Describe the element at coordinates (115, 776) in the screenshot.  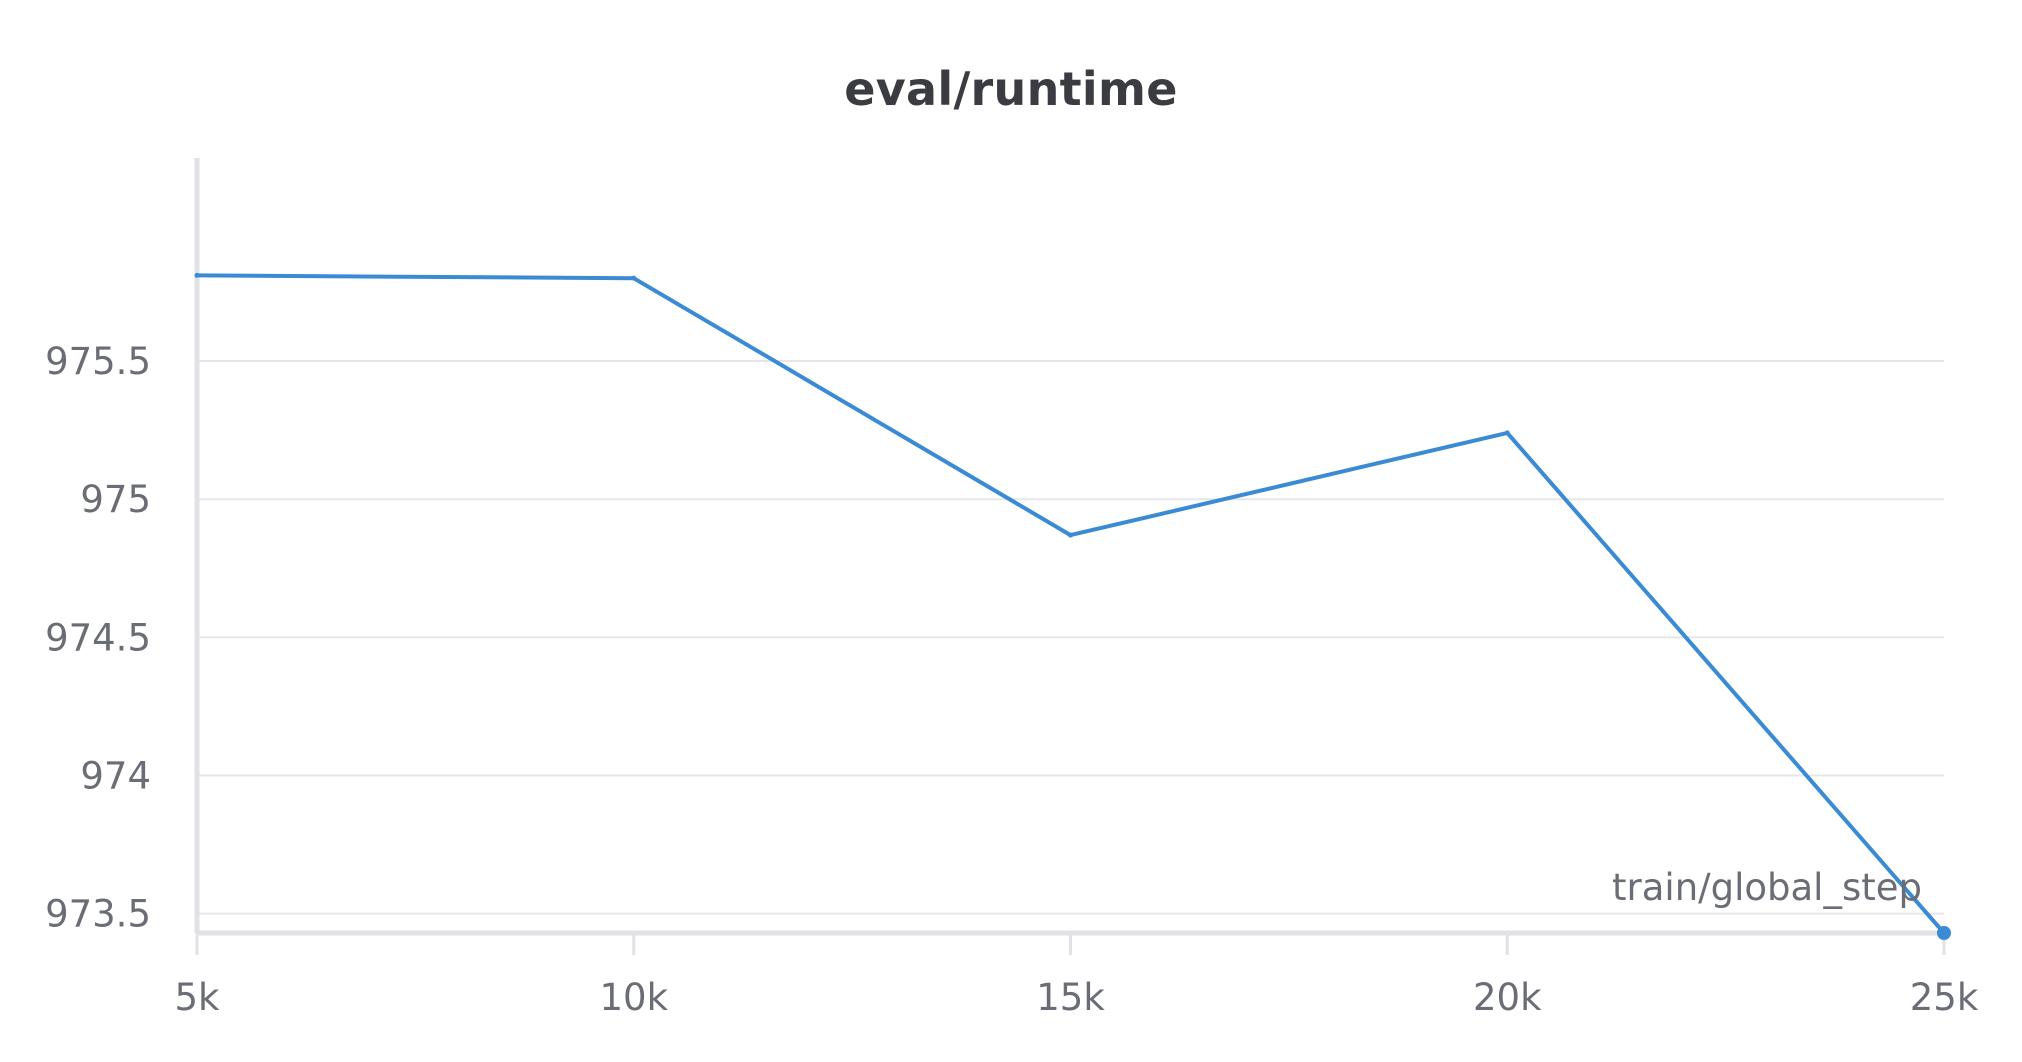
I see `y-tick-label: 974` at that location.